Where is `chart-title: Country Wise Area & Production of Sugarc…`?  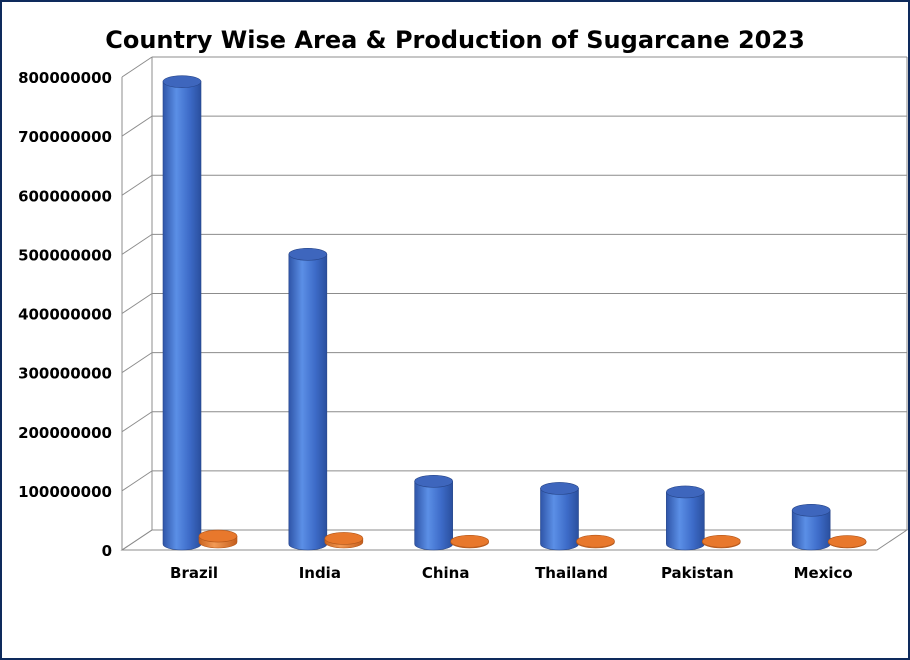
chart-title: Country Wise Area & Production of Sugarc… is located at coordinates (455, 40).